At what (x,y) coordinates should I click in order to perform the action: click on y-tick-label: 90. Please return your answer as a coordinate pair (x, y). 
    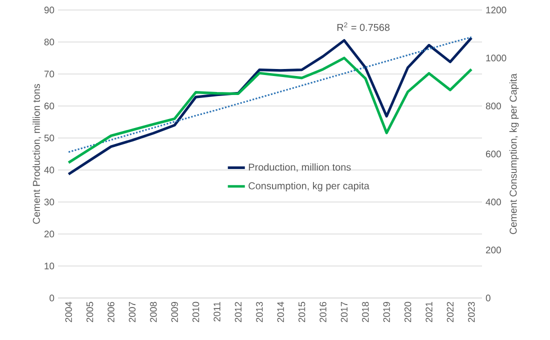
    Looking at the image, I should click on (49, 10).